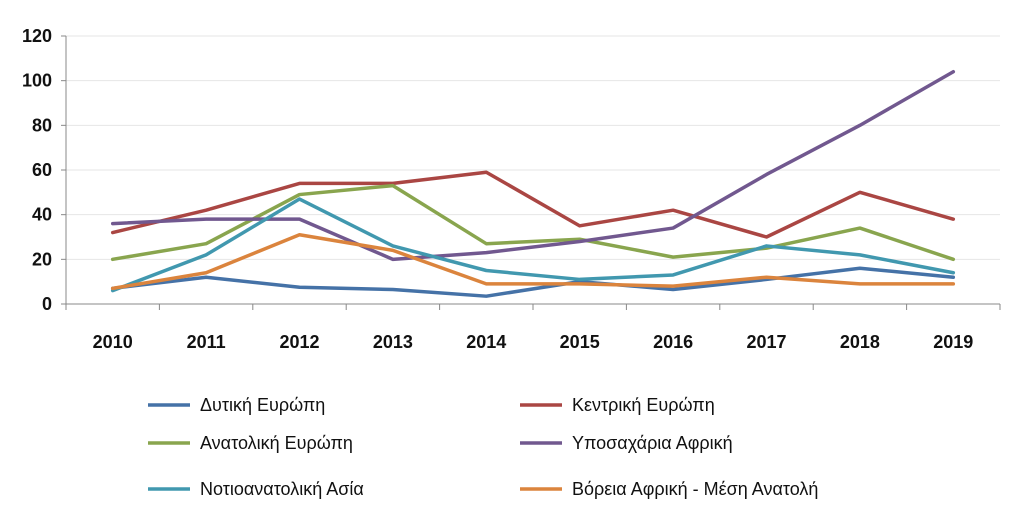  I want to click on x-tick-label: 2010, so click(113, 342).